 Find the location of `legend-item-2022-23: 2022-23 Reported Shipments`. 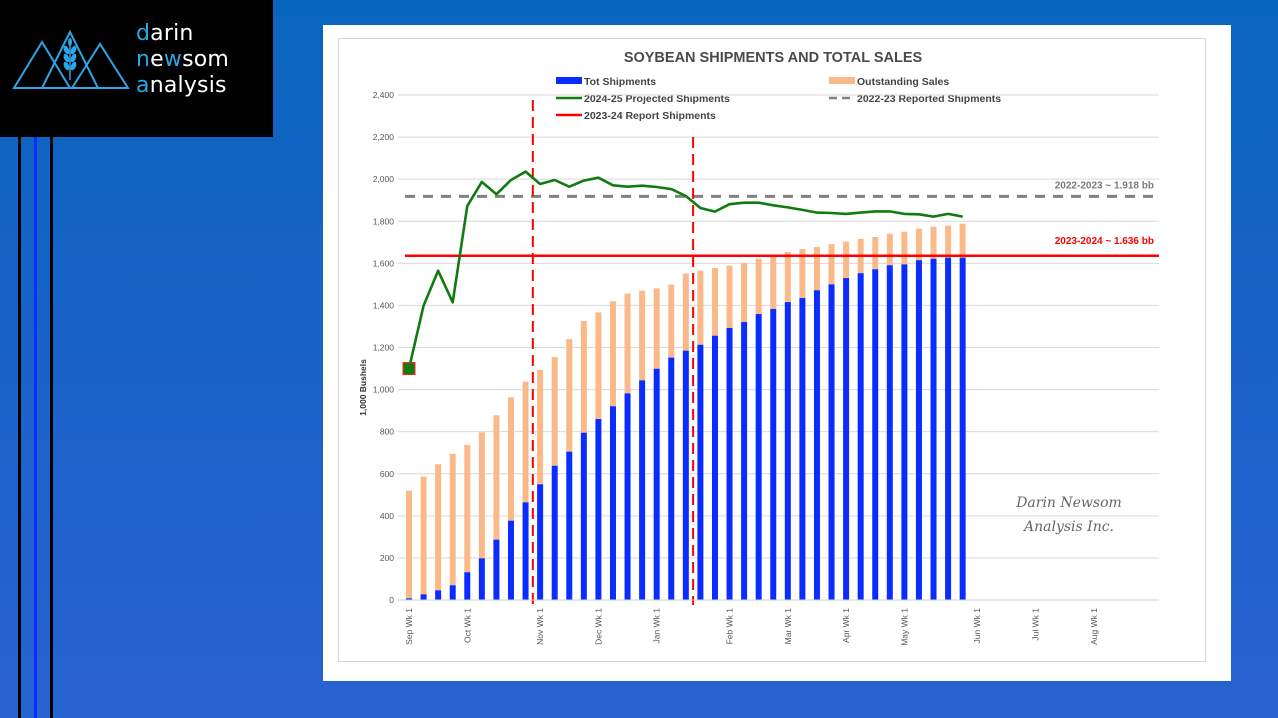

legend-item-2022-23: 2022-23 Reported Shipments is located at coordinates (915, 99).